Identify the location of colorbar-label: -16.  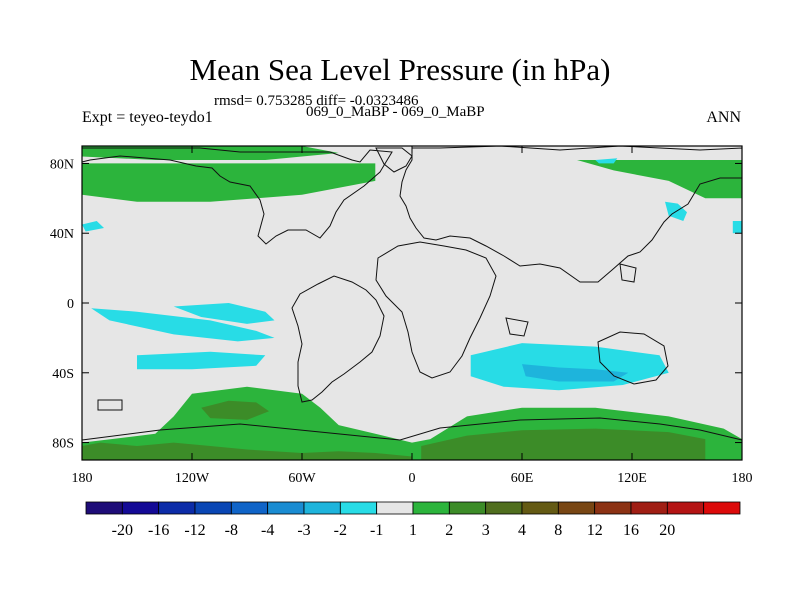
(158, 530).